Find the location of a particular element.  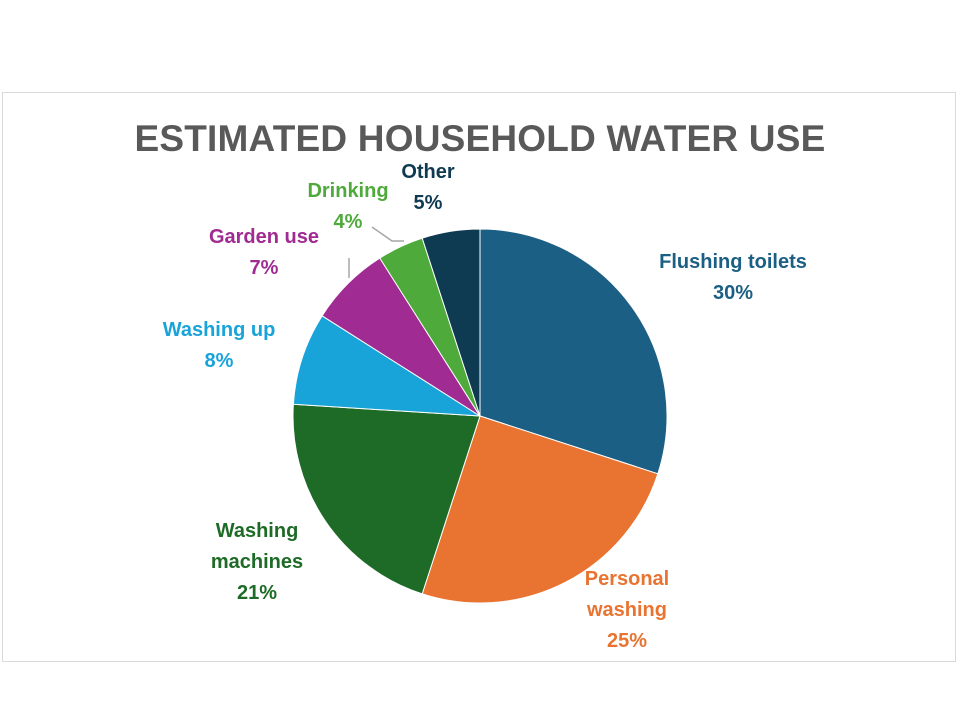

pie-slice-personal-washing is located at coordinates (540, 509).